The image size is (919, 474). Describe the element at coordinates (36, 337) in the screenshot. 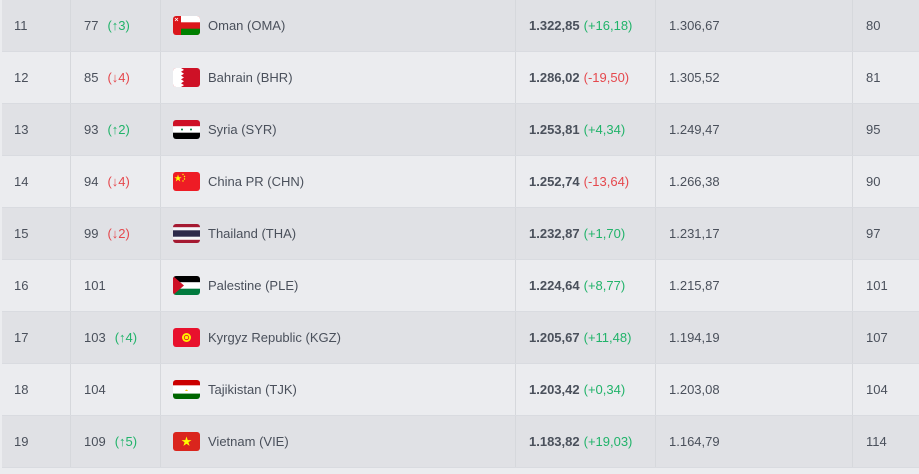

I see `rank-cell: 17` at that location.